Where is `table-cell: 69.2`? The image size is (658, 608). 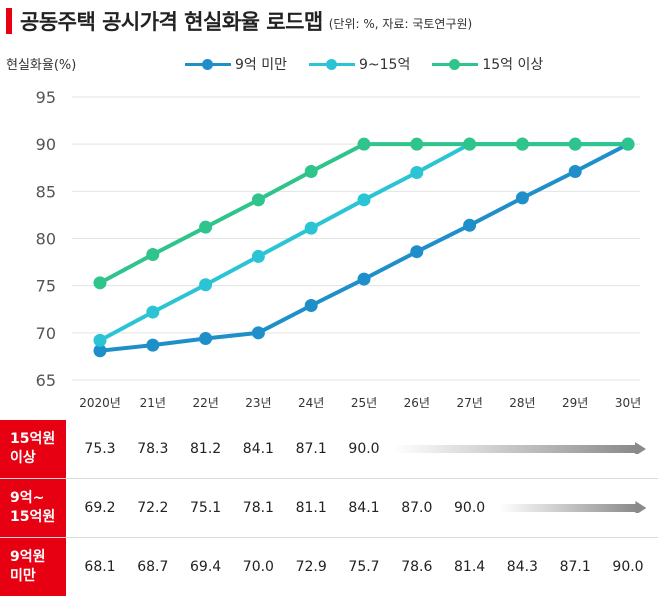 table-cell: 69.2 is located at coordinates (100, 508).